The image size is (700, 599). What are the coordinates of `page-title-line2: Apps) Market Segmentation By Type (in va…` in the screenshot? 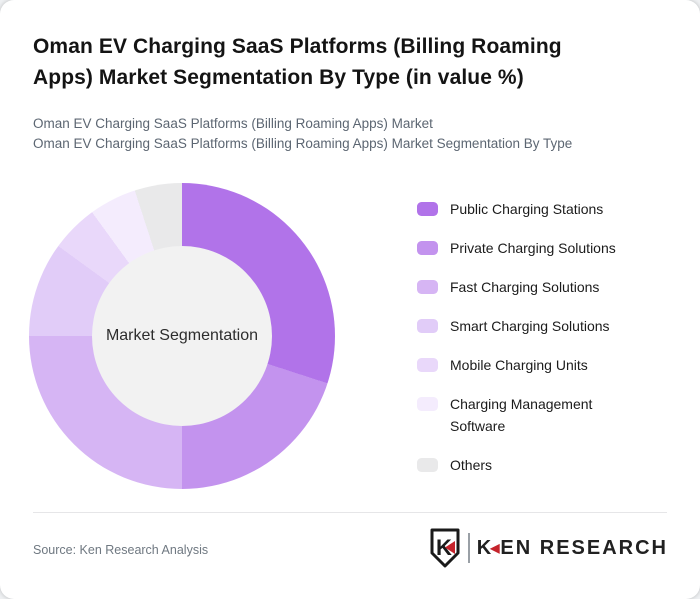 It's located at (278, 77).